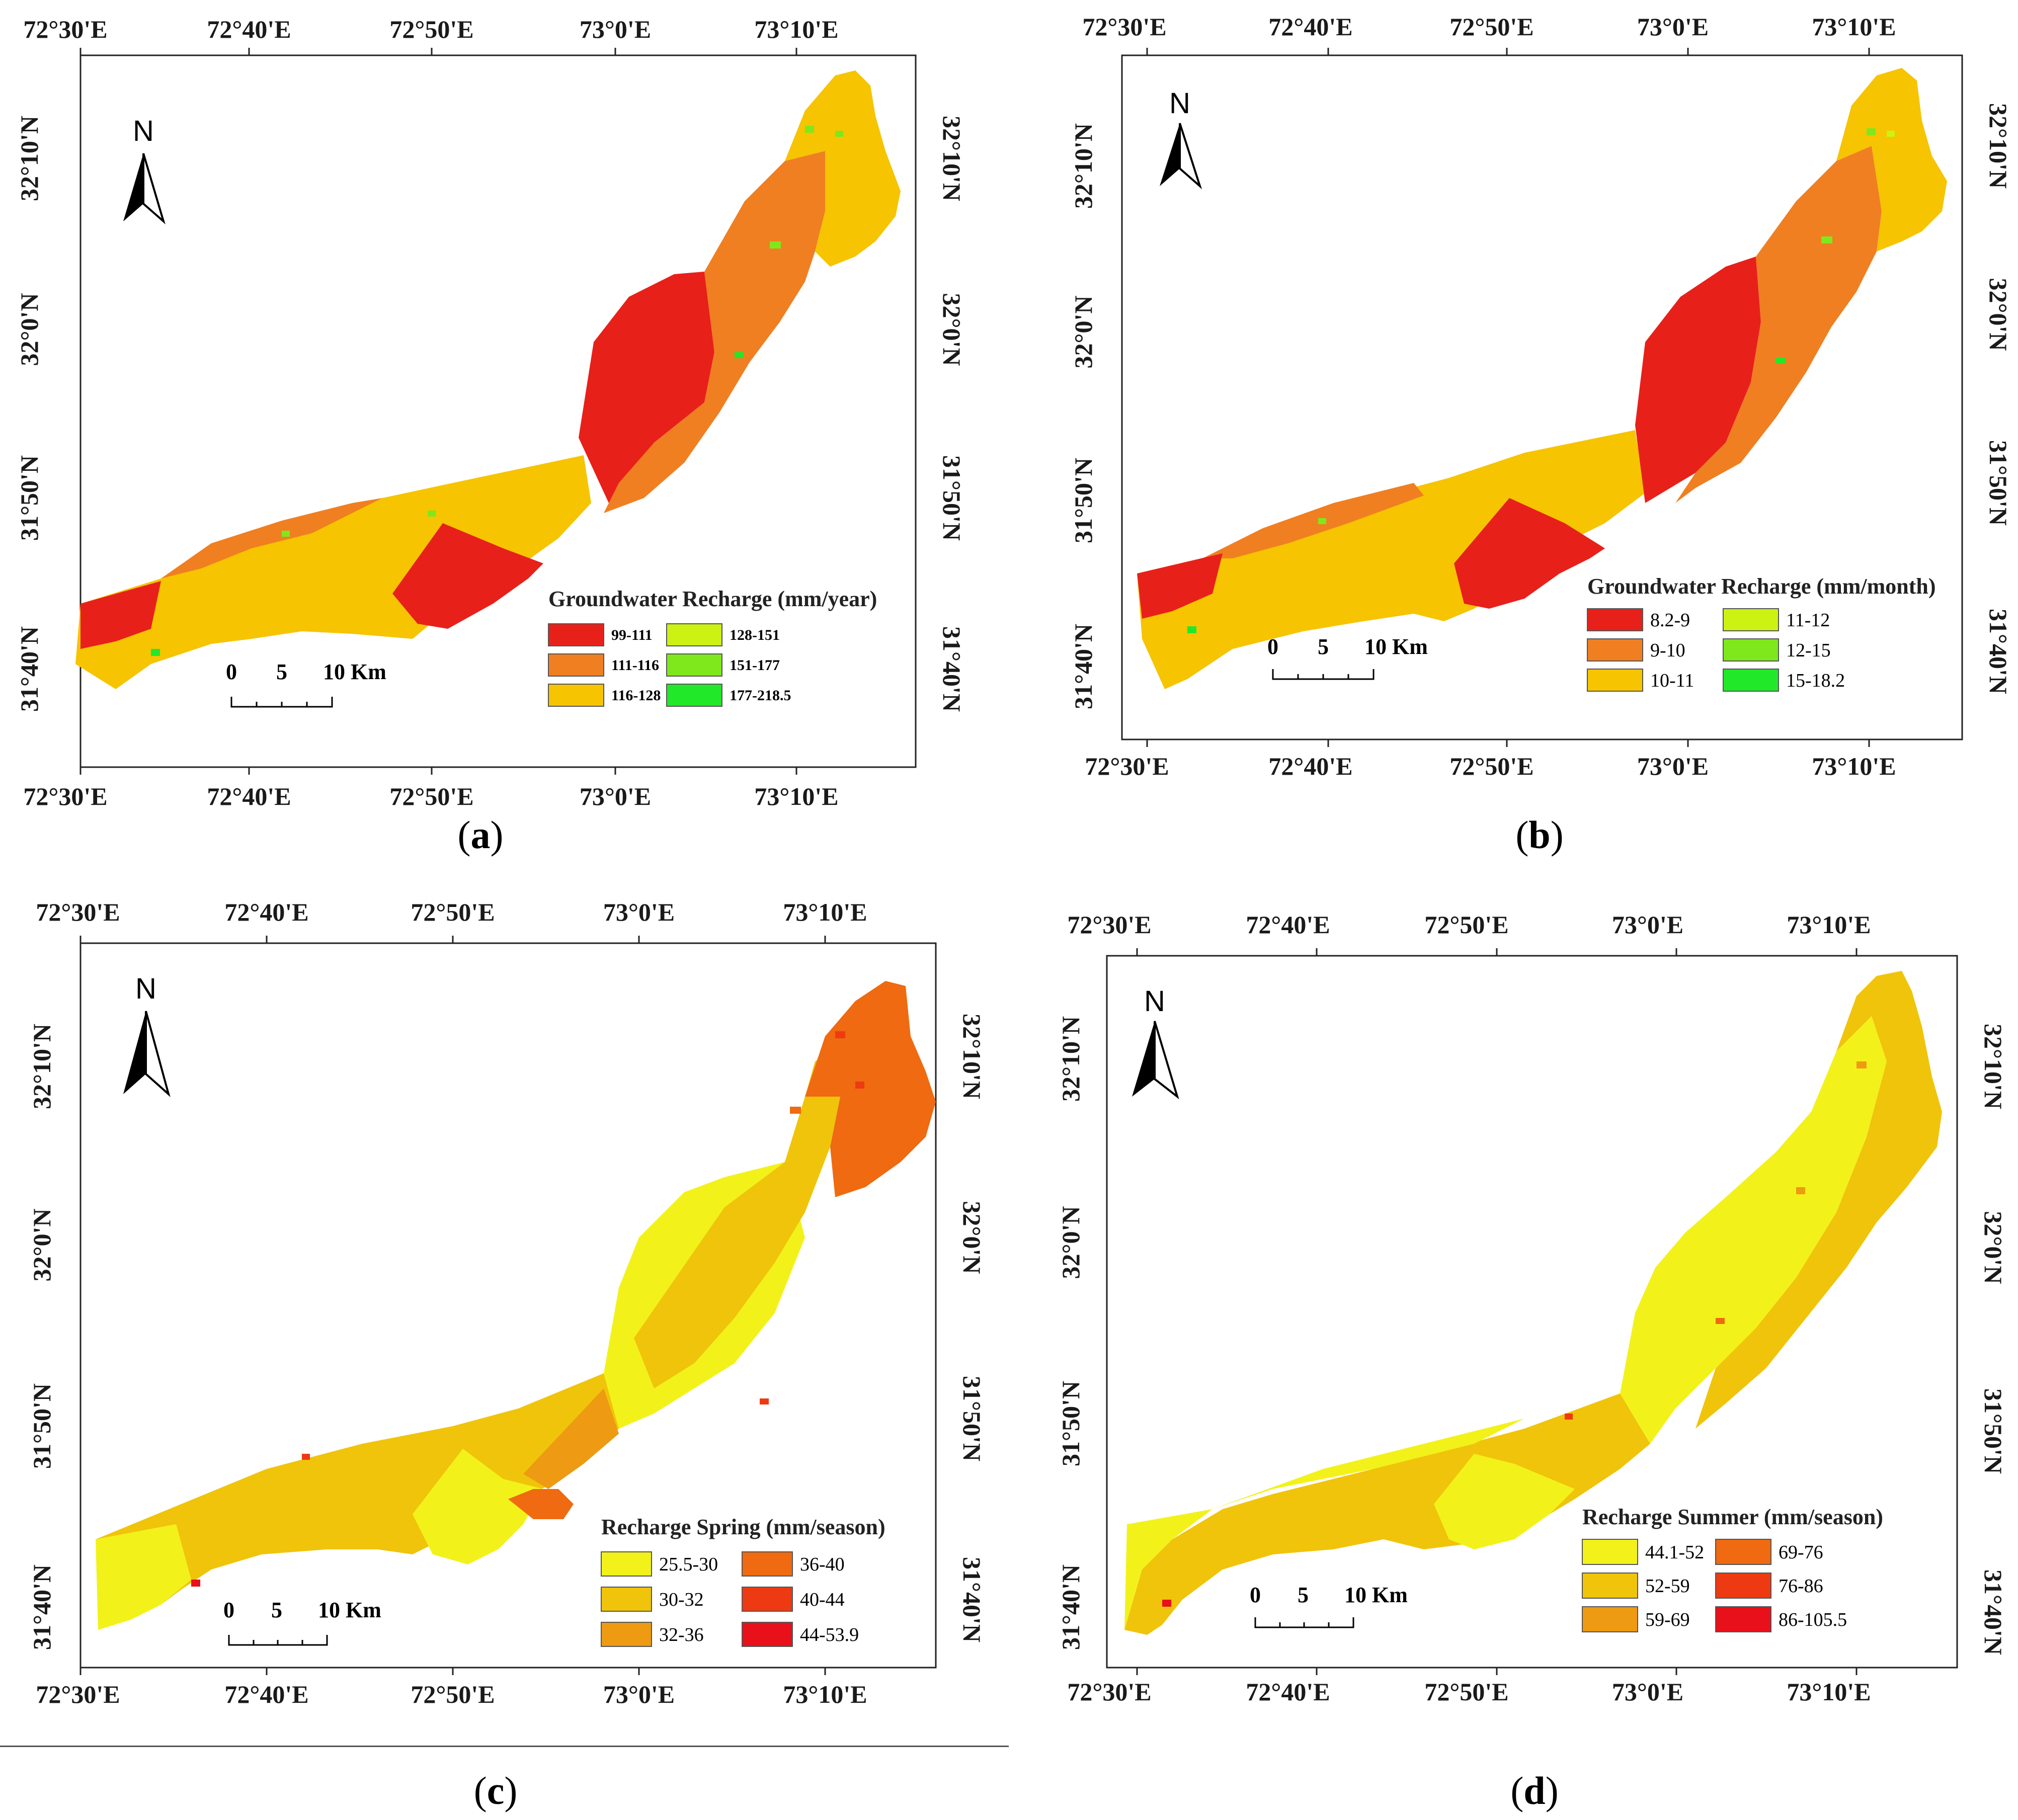  I want to click on zone-north-yellow, so click(1753, 1230).